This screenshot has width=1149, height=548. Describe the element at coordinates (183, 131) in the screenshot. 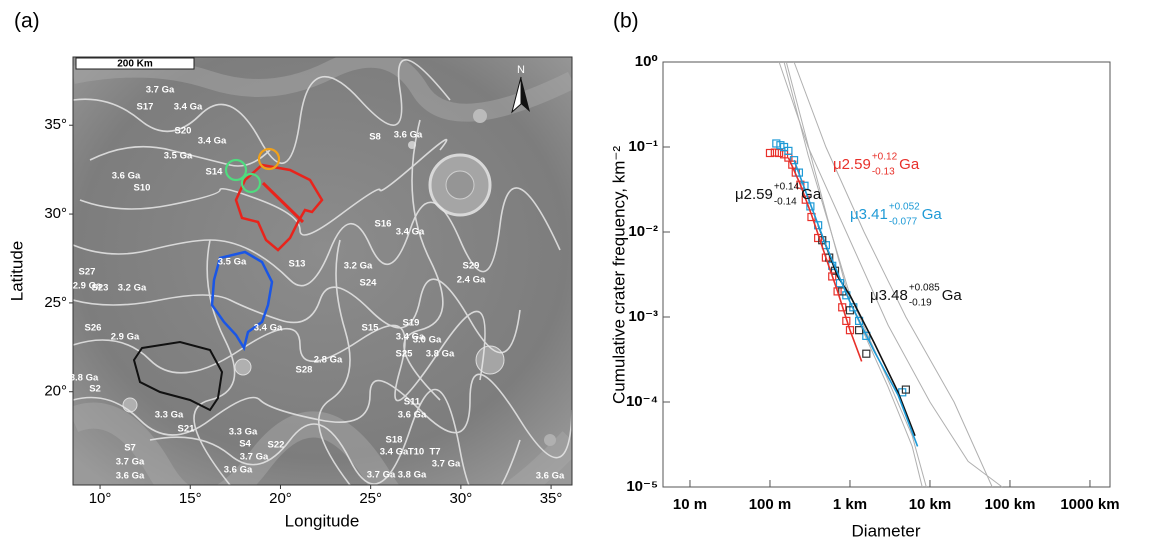

I see `unit-label: S20` at that location.